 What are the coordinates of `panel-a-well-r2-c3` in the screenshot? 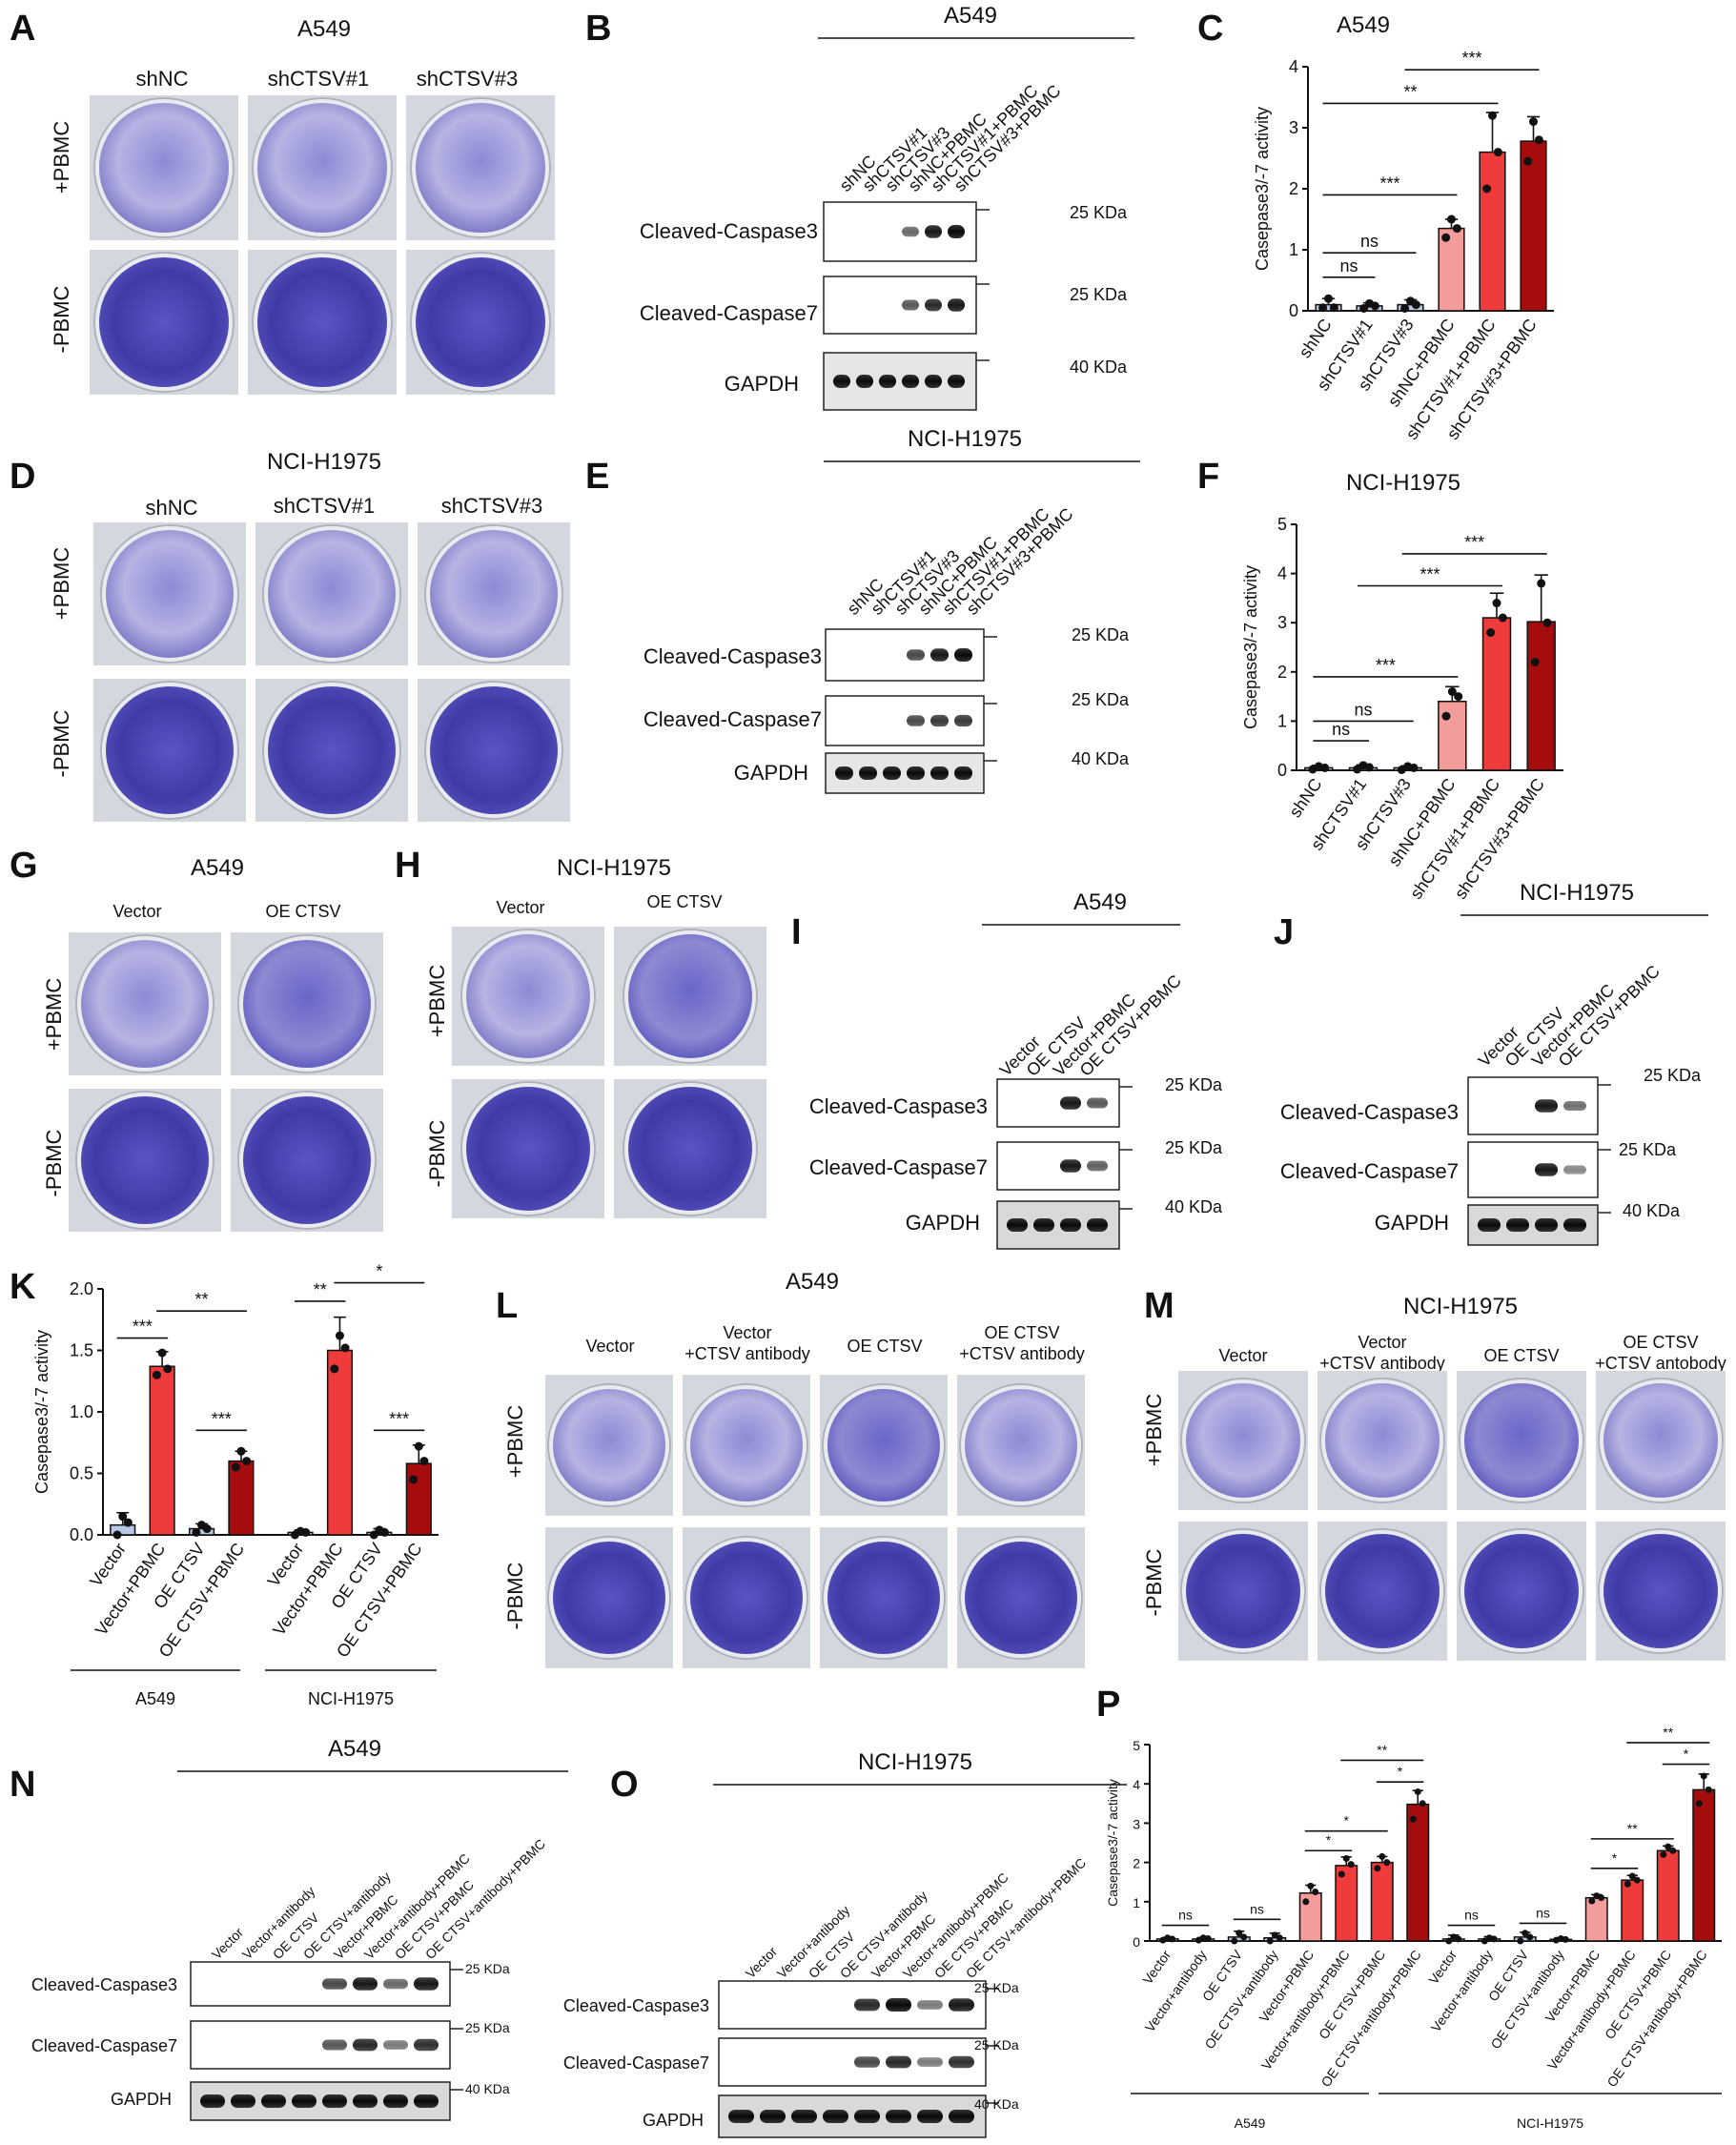 It's located at (480, 322).